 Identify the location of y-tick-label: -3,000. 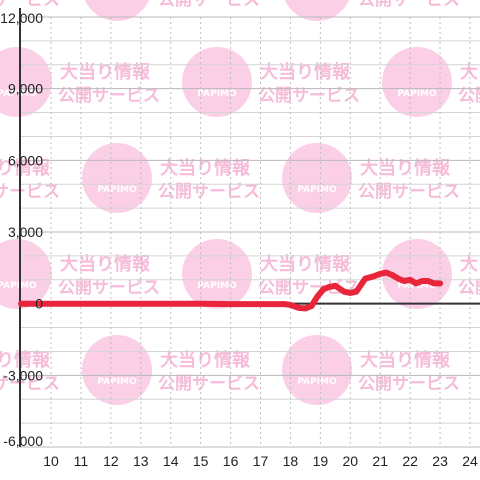
(23, 375).